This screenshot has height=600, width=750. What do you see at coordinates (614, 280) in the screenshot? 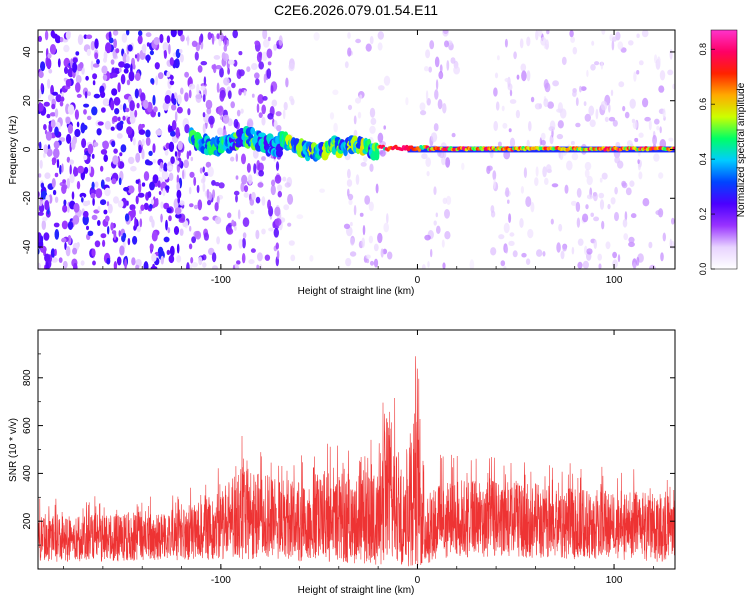
I see `x-tick-label: 100` at bounding box center [614, 280].